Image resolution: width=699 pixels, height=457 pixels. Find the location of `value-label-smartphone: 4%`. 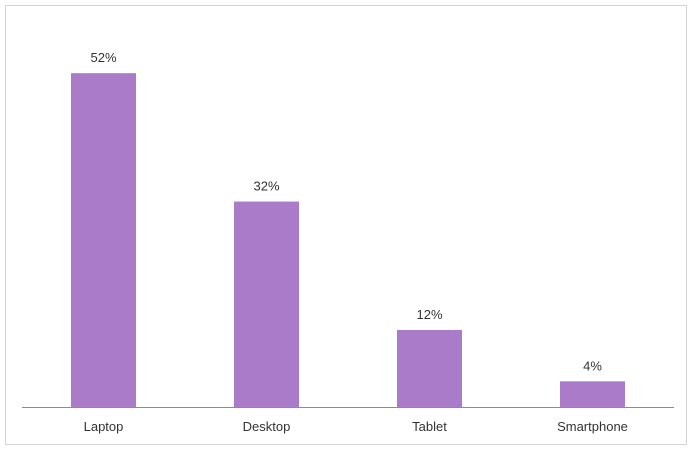

value-label-smartphone: 4% is located at coordinates (592, 365).